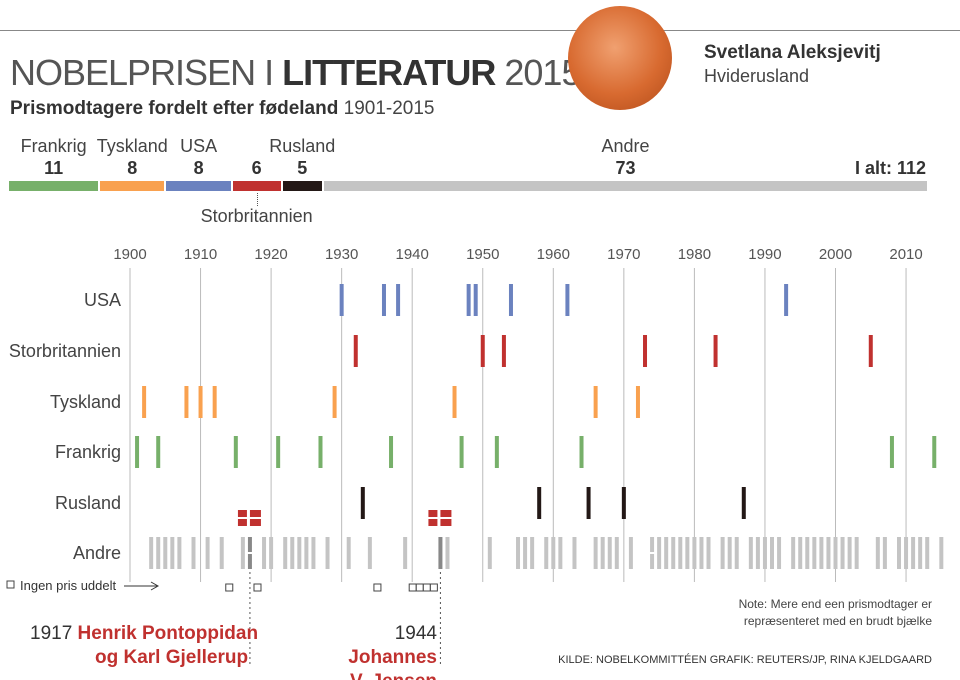  I want to click on row-label: Frankrig, so click(88, 452).